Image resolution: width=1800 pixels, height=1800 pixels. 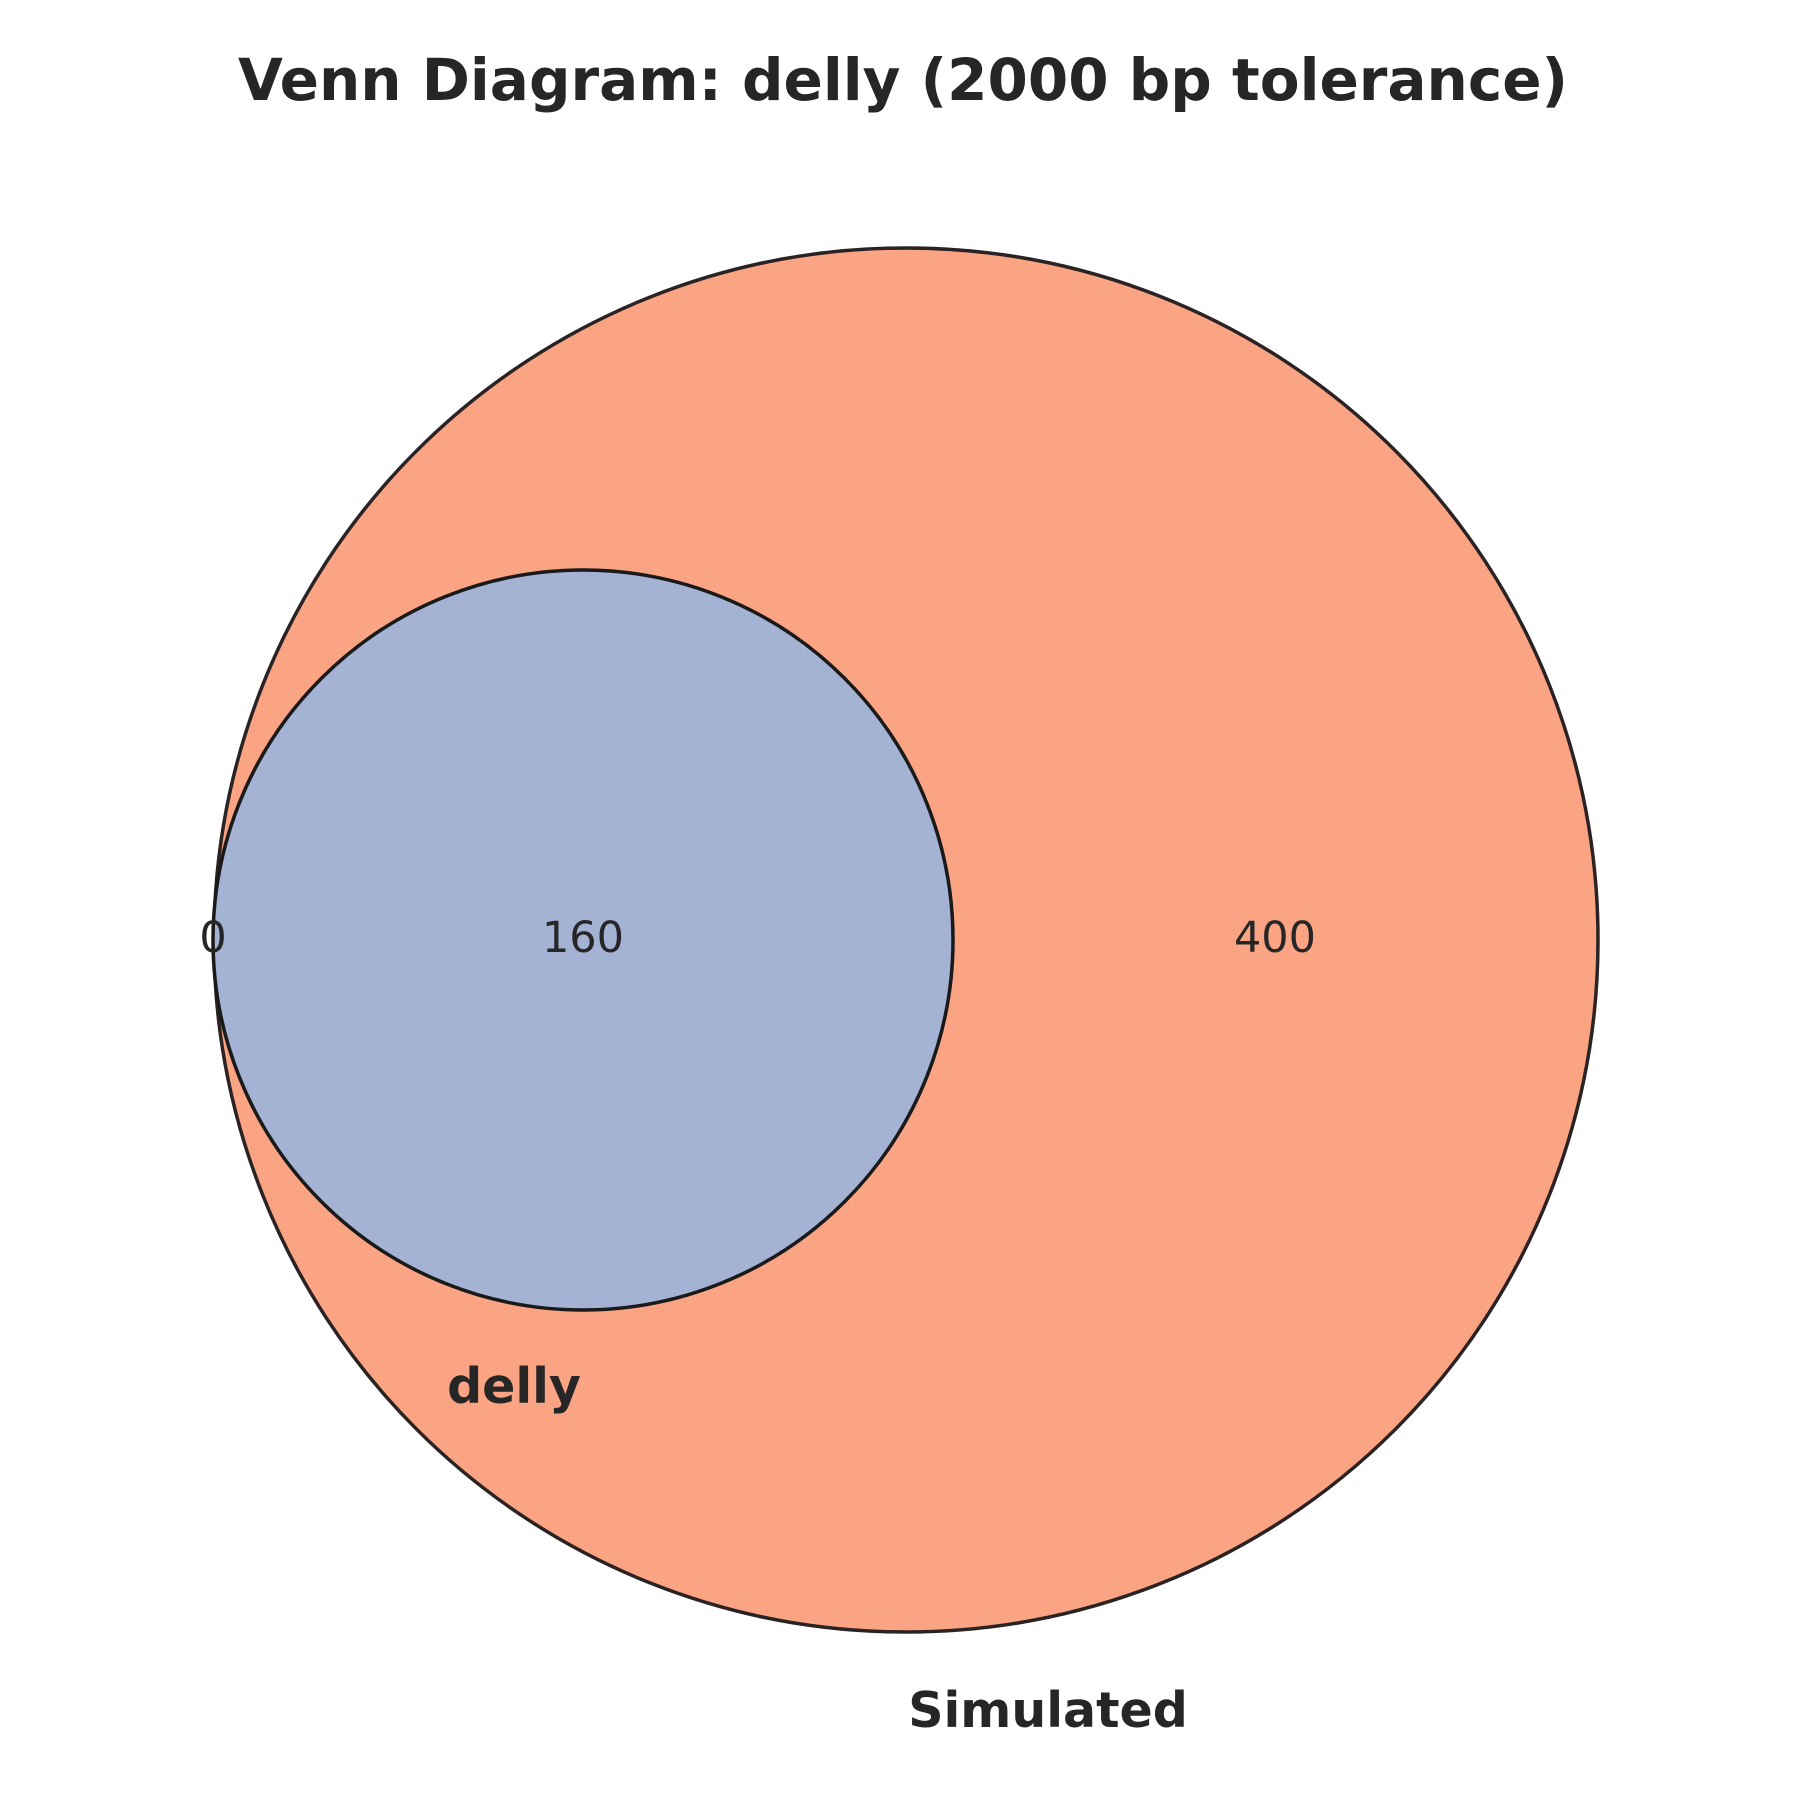 I want to click on delly-only-count: 0, so click(x=212, y=938).